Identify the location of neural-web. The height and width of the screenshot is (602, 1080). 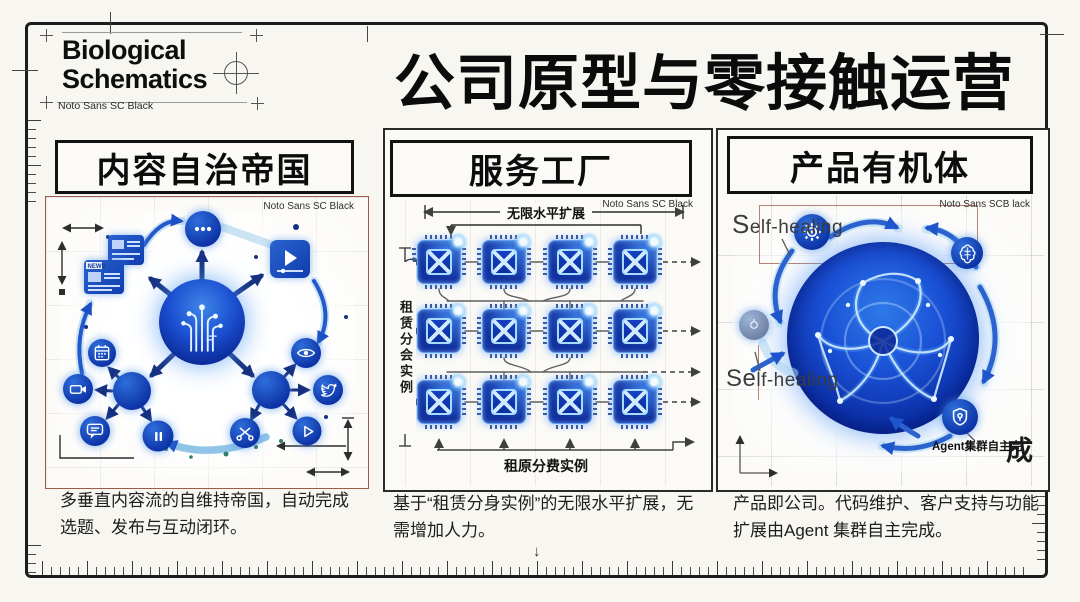
(884, 338).